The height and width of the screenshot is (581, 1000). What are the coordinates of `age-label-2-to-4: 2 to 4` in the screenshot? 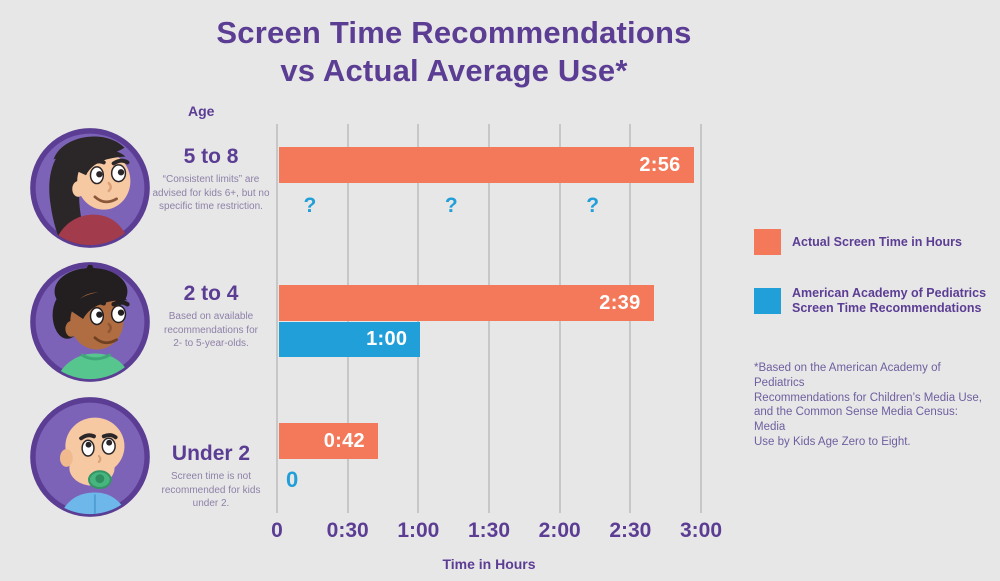 It's located at (211, 293).